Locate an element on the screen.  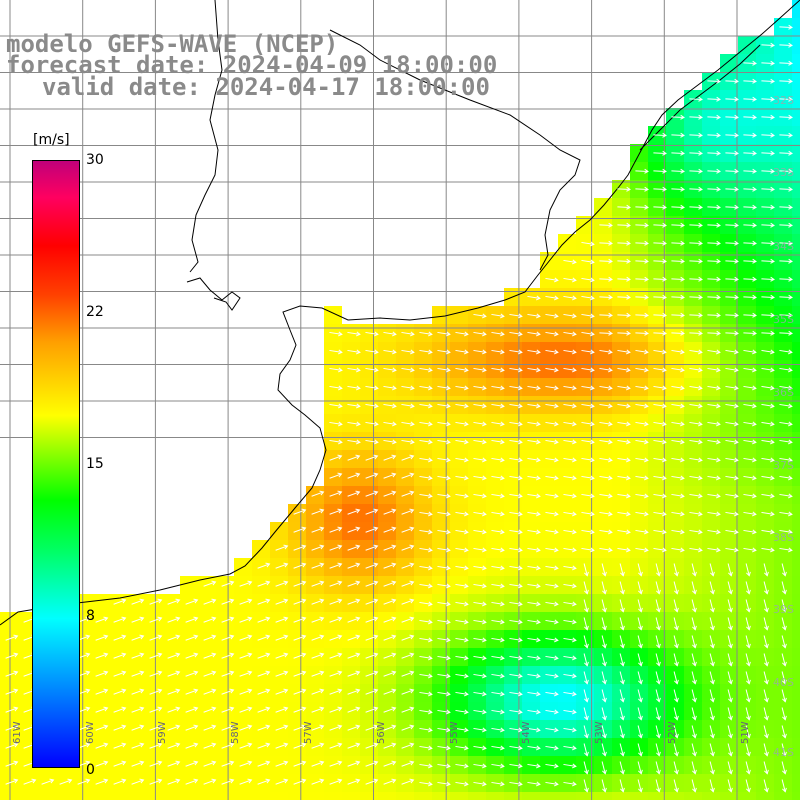
colorbar is located at coordinates (56, 464).